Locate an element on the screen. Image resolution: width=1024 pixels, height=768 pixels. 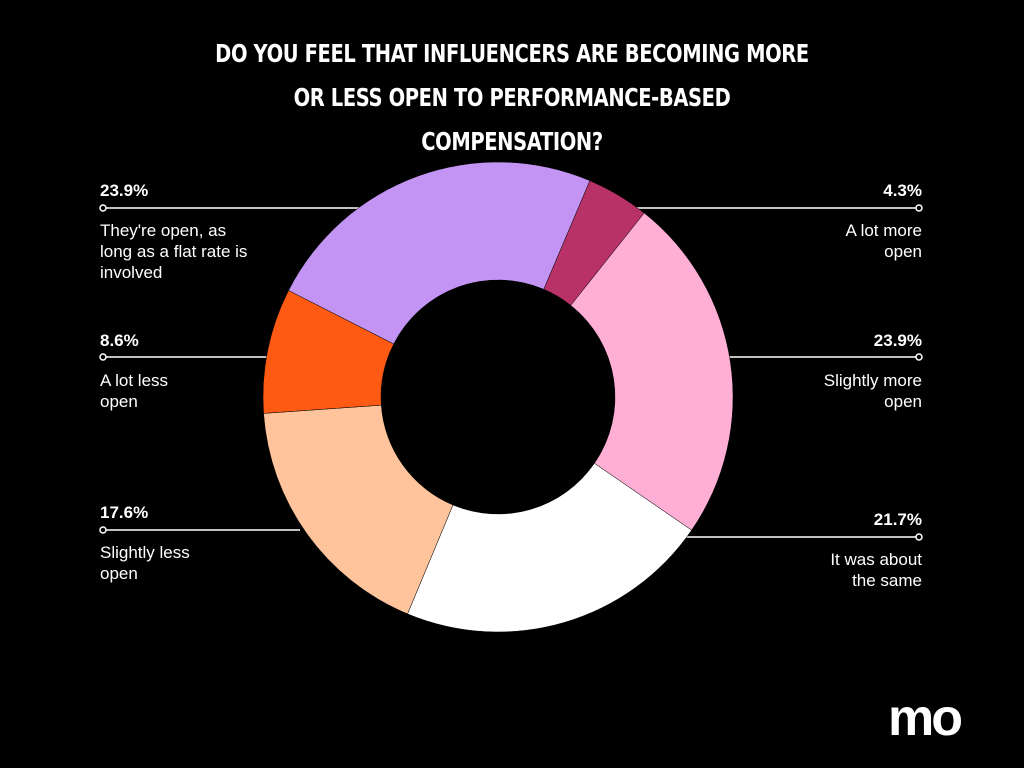
value-label: 4.3% is located at coordinates (902, 190).